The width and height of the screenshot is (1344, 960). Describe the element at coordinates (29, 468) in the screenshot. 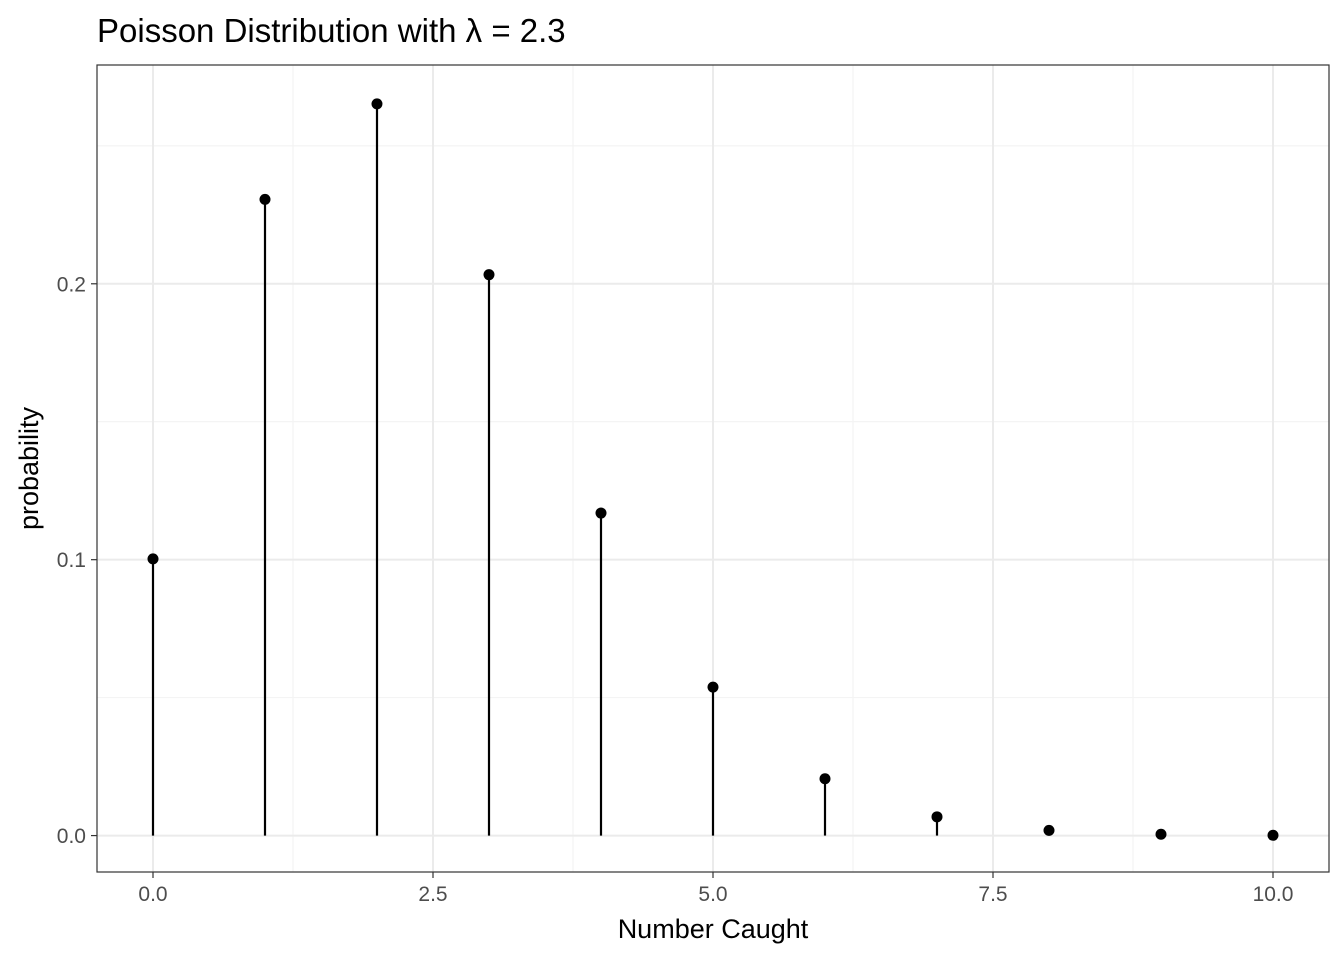

I see `y-axis-title: probability` at that location.